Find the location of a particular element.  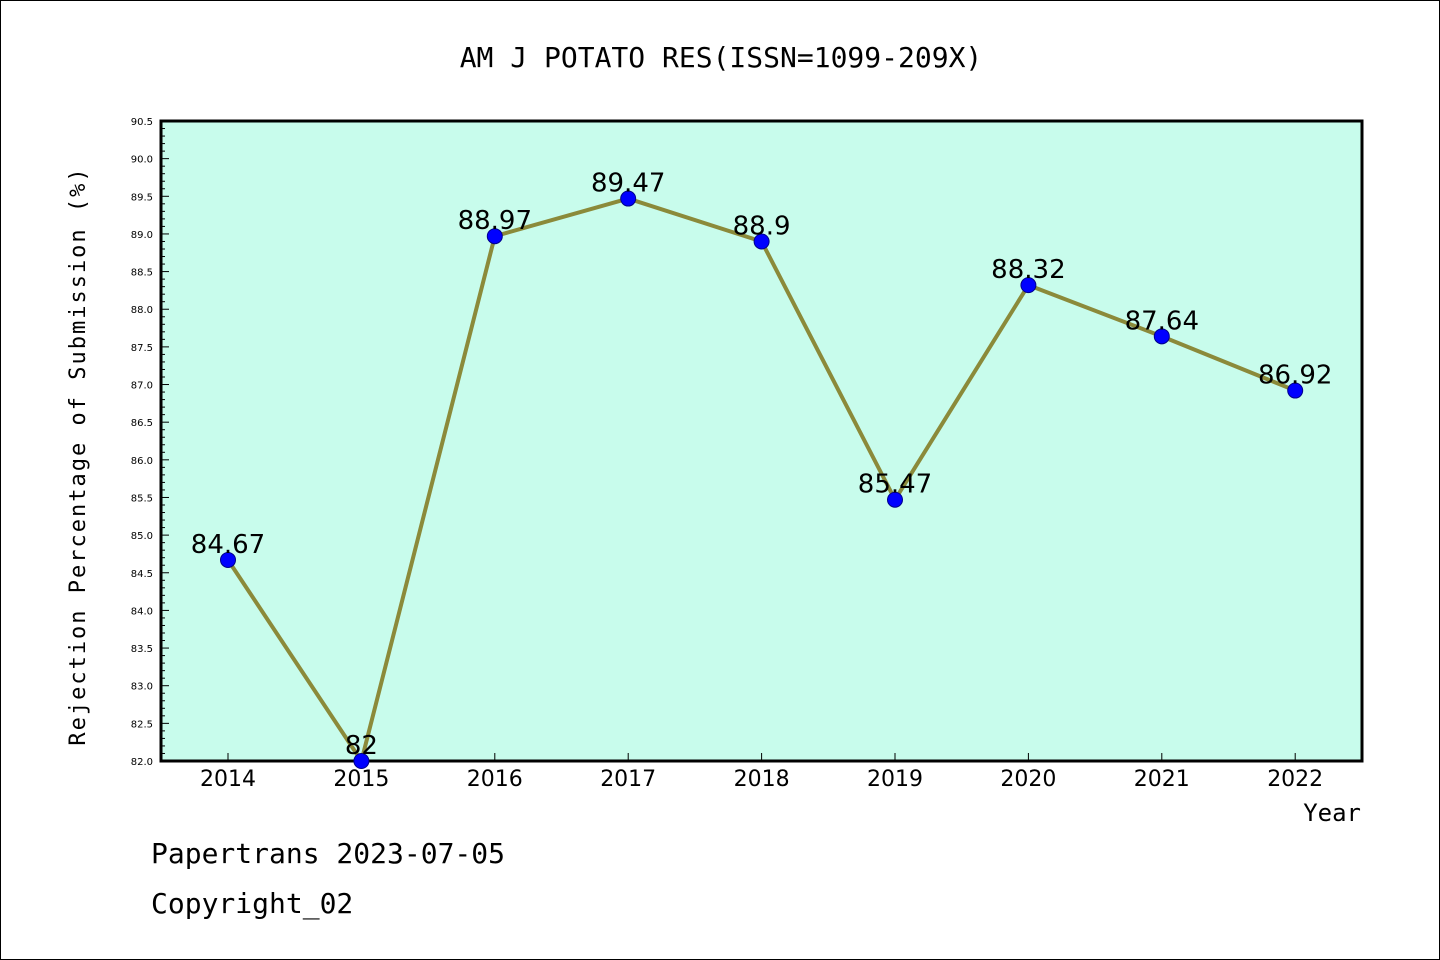

x-tick-label: 2021 is located at coordinates (1162, 779).